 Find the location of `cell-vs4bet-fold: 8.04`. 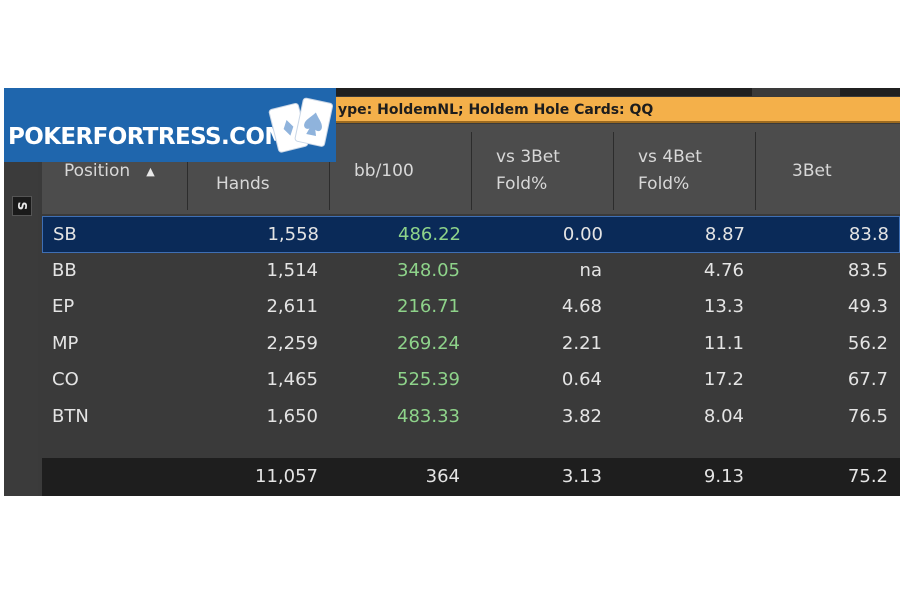

cell-vs4bet-fold: 8.04 is located at coordinates (723, 416).